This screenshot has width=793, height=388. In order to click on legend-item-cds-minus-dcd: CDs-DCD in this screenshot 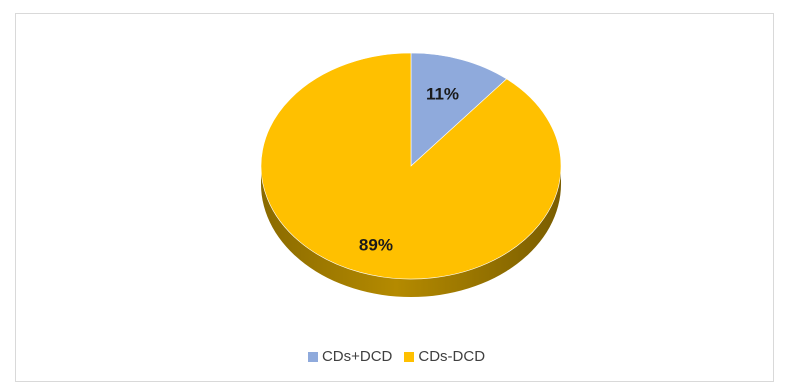, I will do `click(444, 356)`.